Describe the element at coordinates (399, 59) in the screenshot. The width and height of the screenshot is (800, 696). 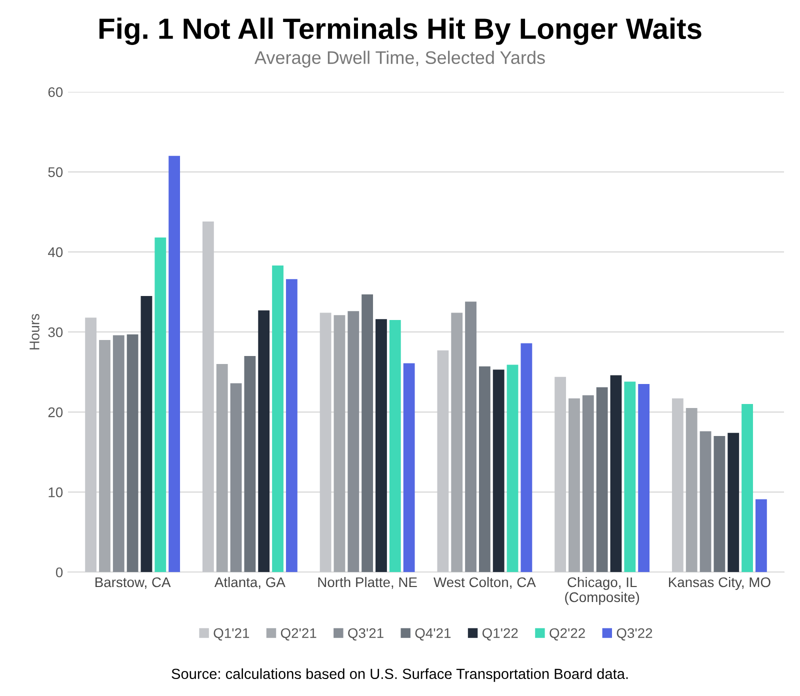
I see `chart-subtitle: Average Dwell Time, Selected Yards` at that location.